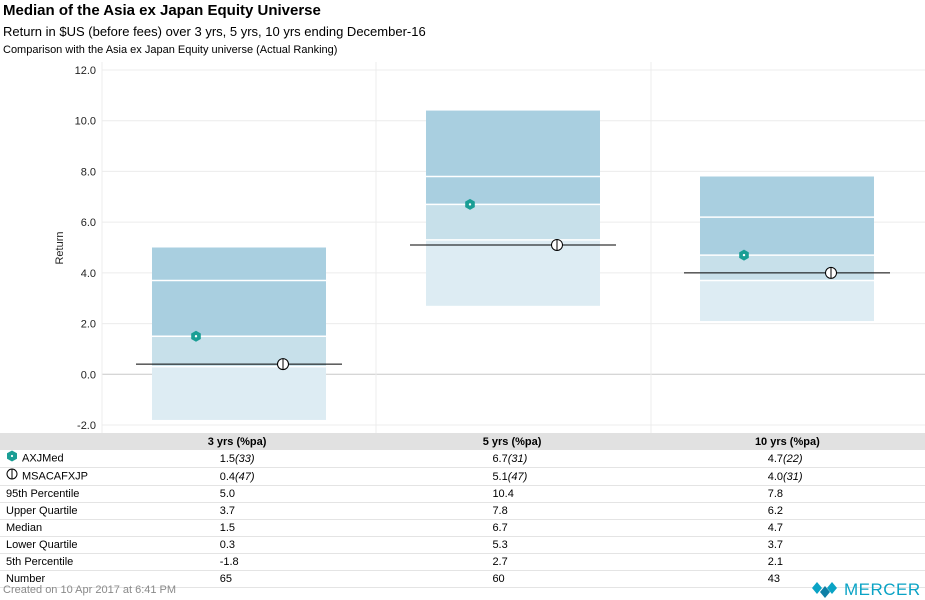 This screenshot has width=925, height=600. What do you see at coordinates (500, 476) in the screenshot?
I see `cell-value: 5.1` at bounding box center [500, 476].